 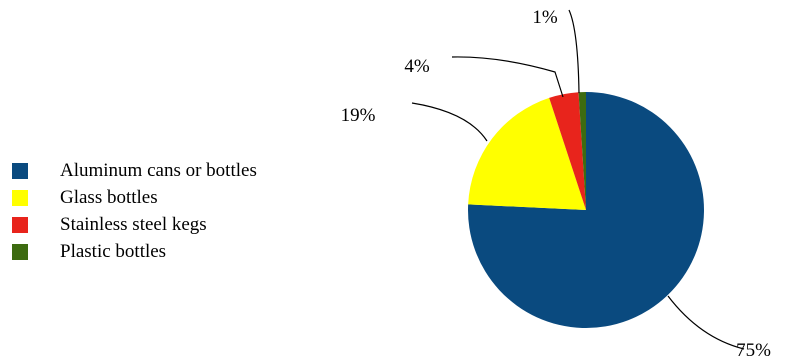 I want to click on data-label-plastic: 1%, so click(x=545, y=17).